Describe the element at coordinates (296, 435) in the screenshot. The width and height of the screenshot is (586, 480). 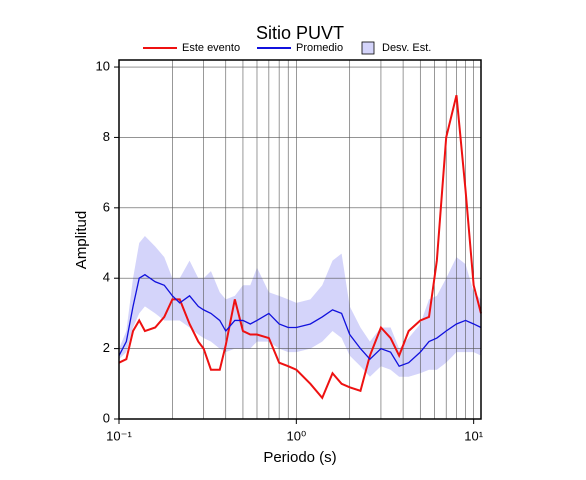
I see `x-tick-label: 10⁰` at that location.